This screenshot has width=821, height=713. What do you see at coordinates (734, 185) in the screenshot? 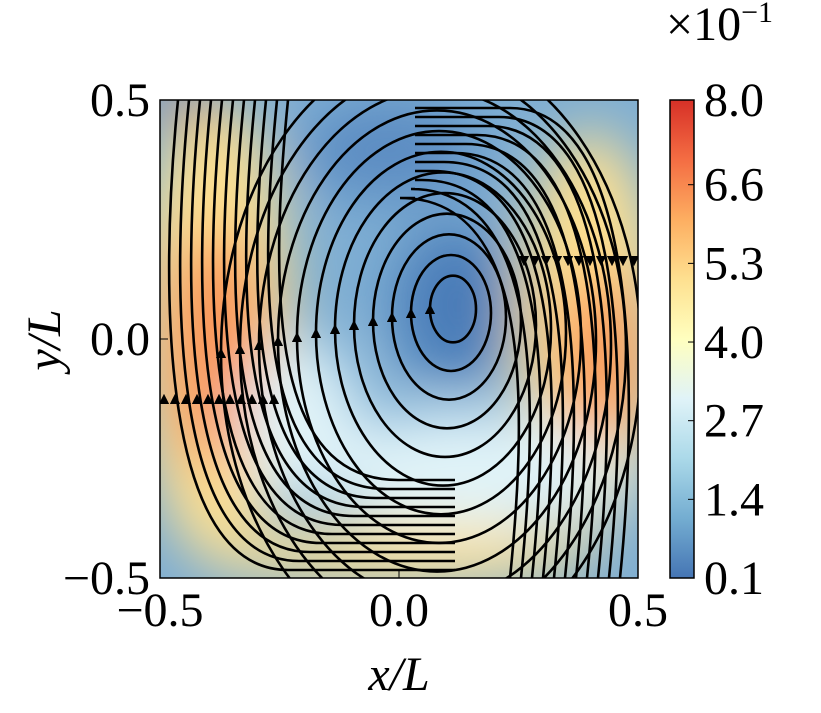
I see `colorbar-tick-label: 6.6` at bounding box center [734, 185].